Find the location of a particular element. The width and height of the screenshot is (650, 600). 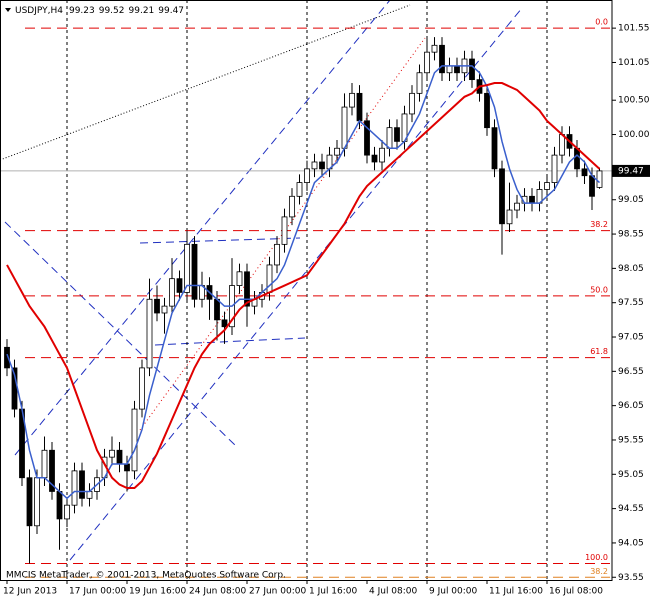

fib-label: 100.0 is located at coordinates (596, 557).